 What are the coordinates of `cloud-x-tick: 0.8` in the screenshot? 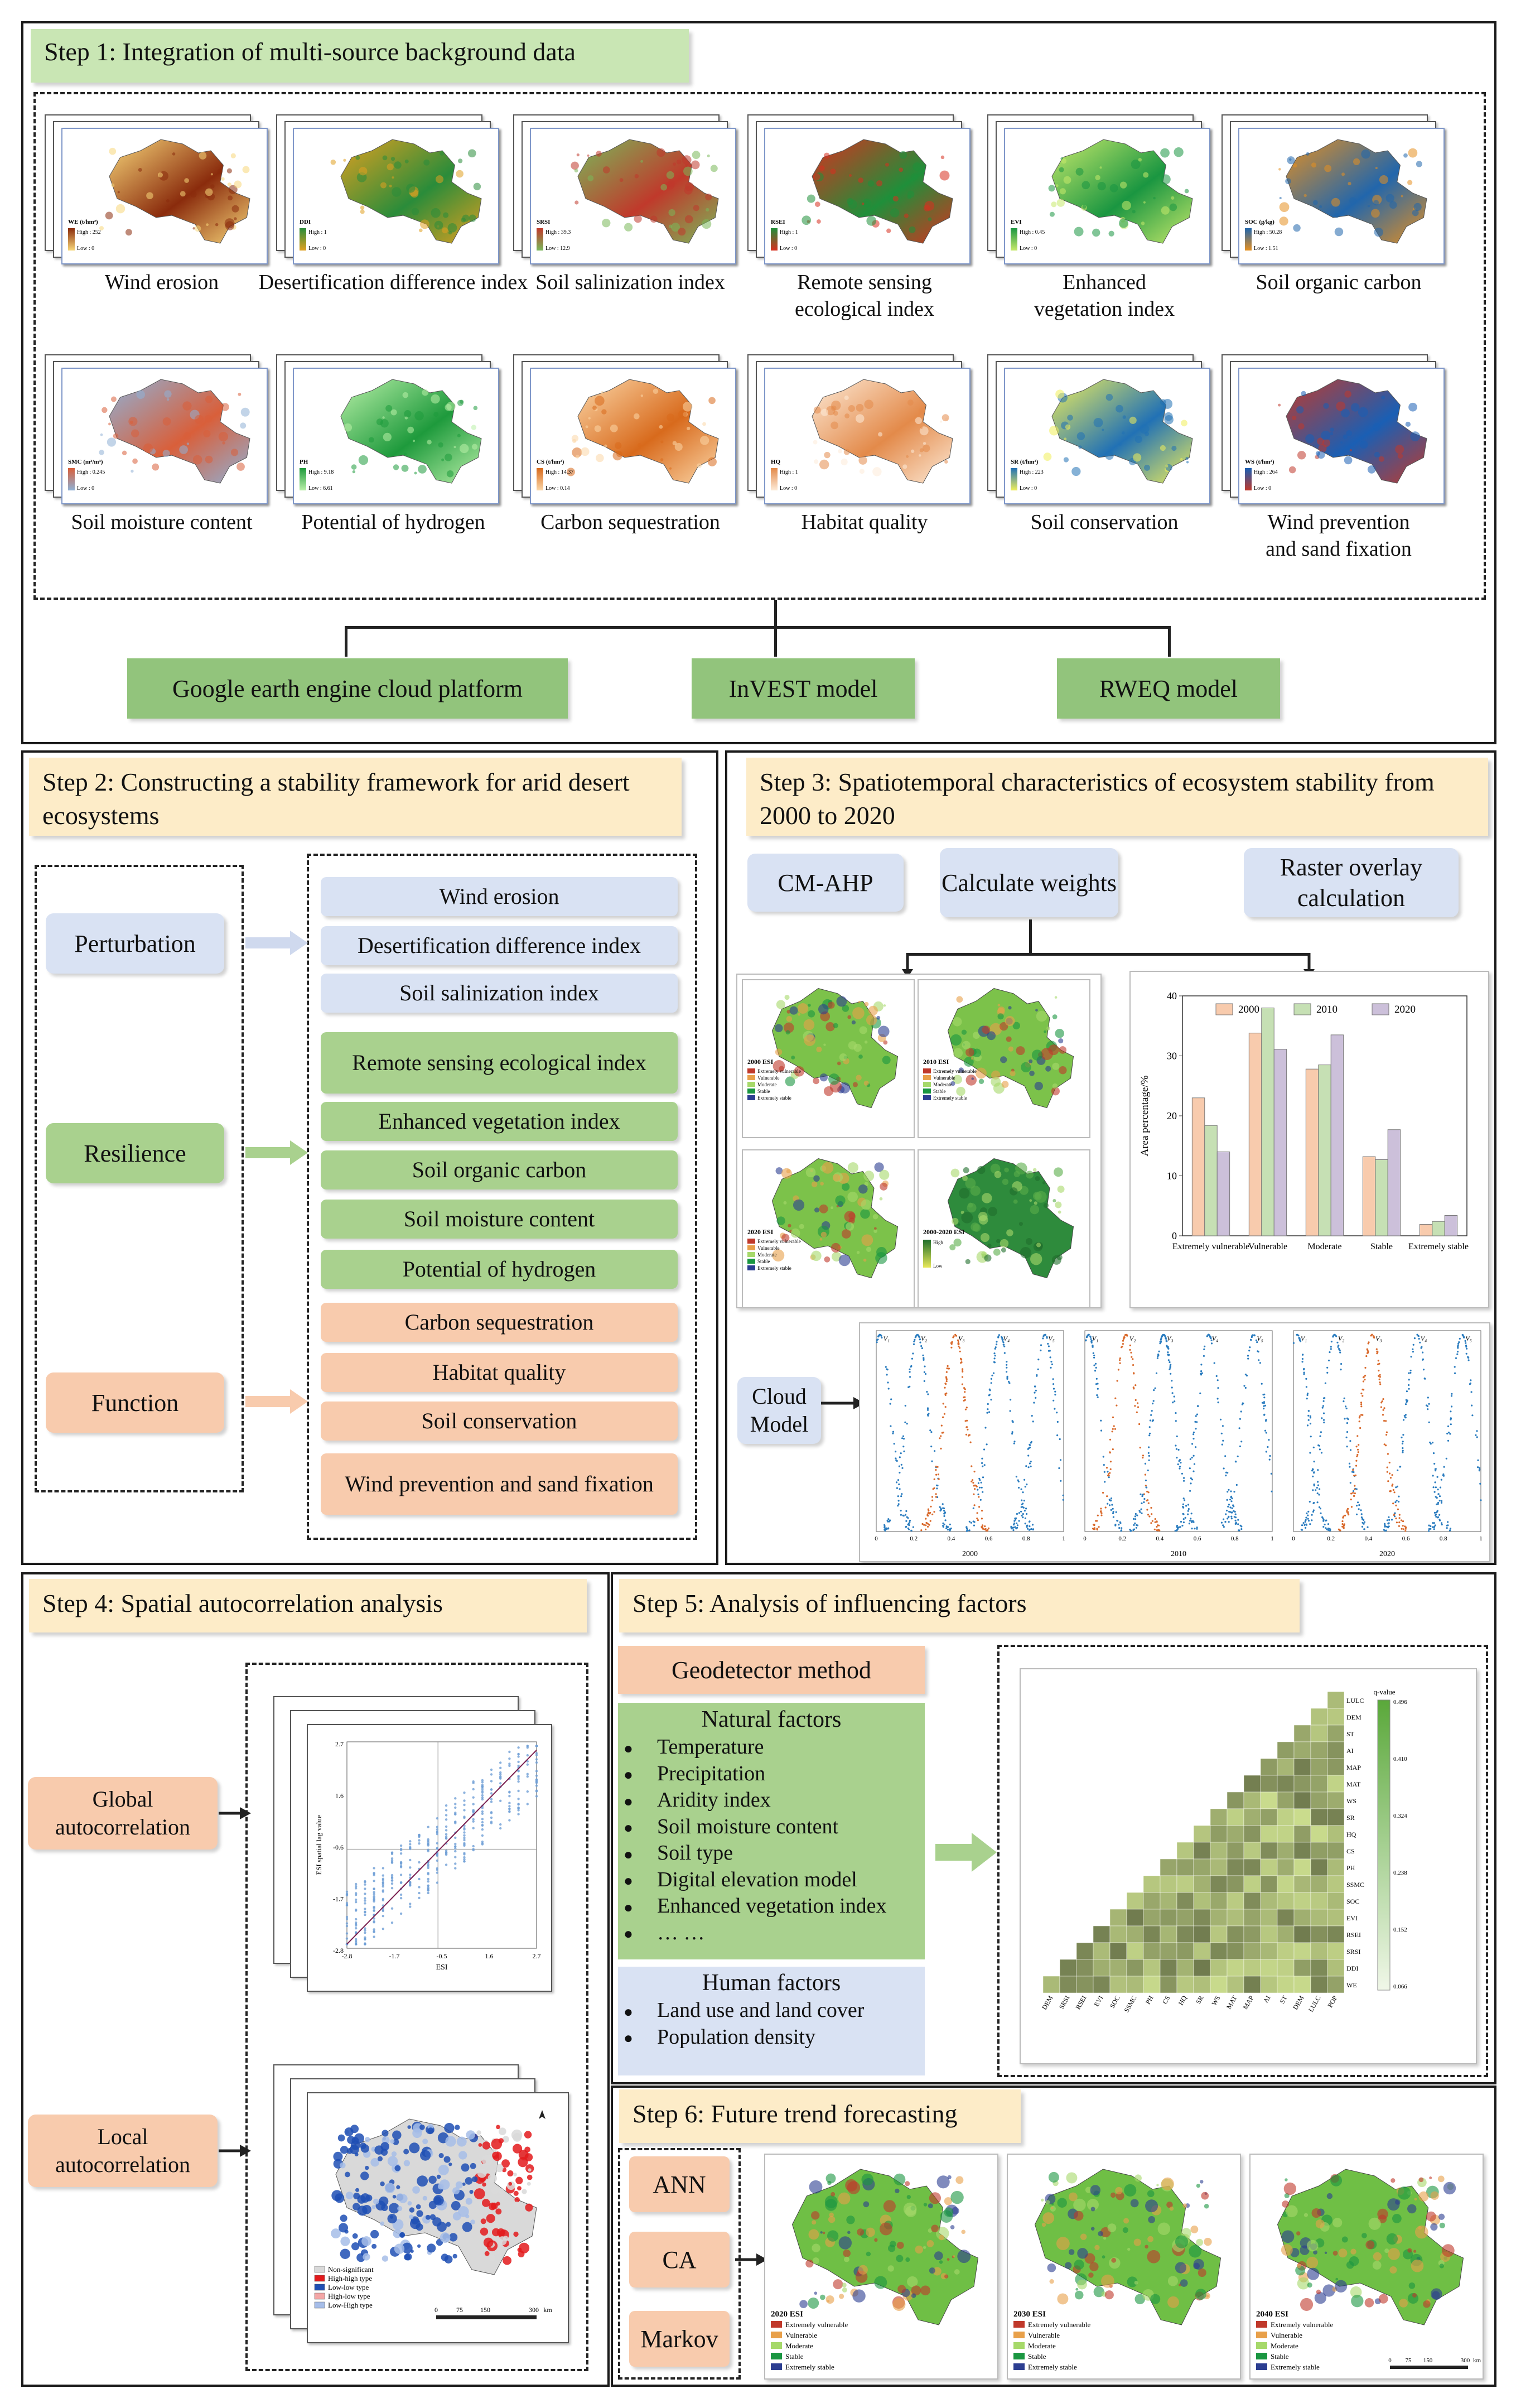 It's located at (1235, 1538).